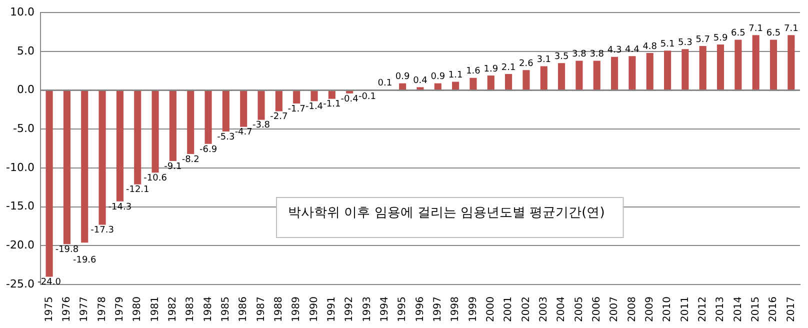 The image size is (808, 328). I want to click on data-label: -1.7, so click(297, 109).